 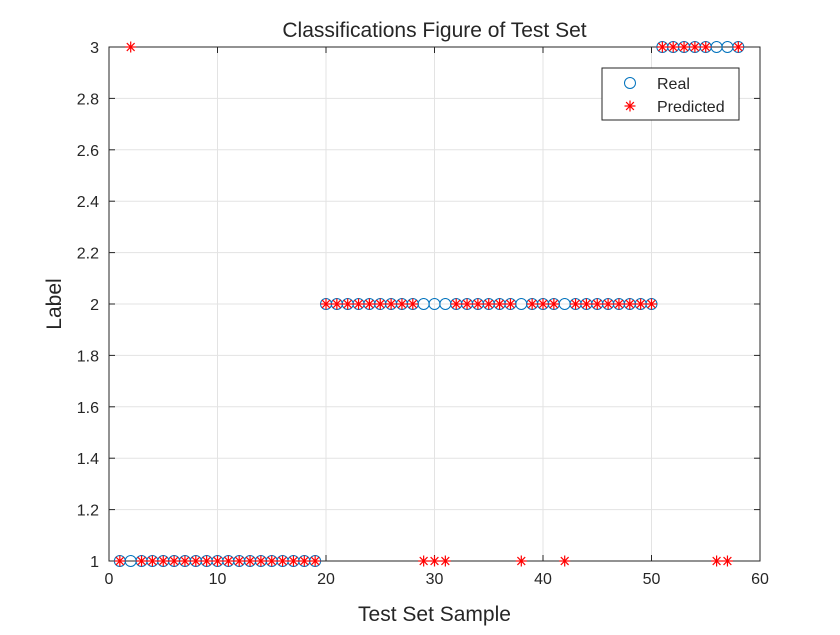 What do you see at coordinates (88, 356) in the screenshot?
I see `y-tick-label: 1.8` at bounding box center [88, 356].